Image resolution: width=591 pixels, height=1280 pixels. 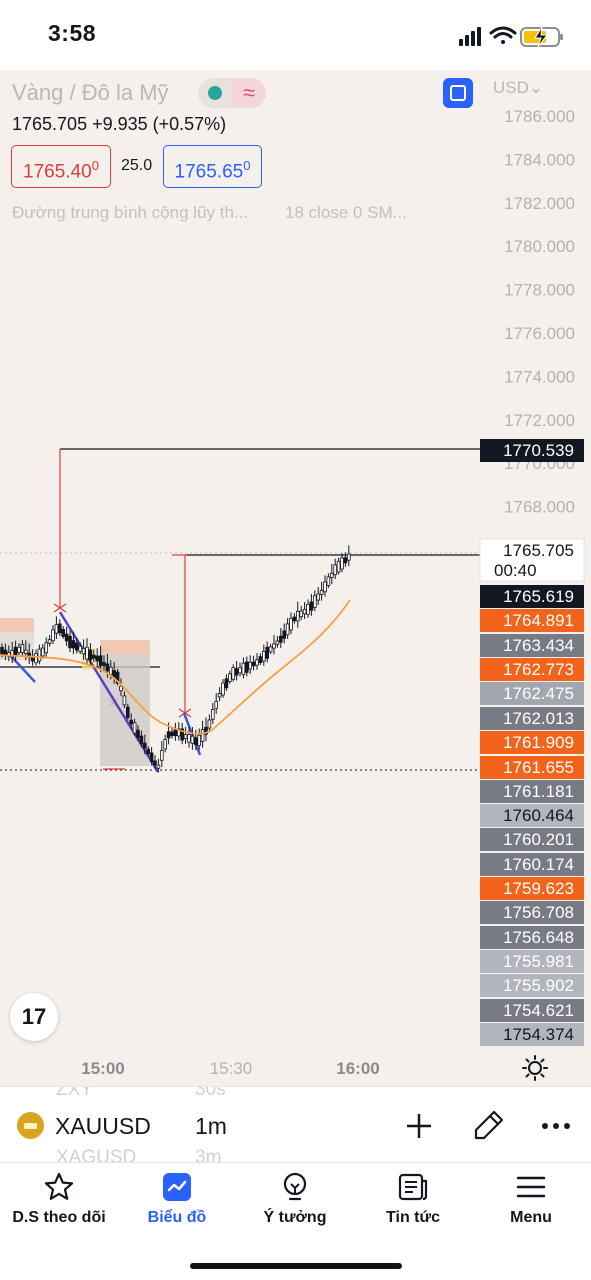 I want to click on more-options-icon, so click(x=556, y=1126).